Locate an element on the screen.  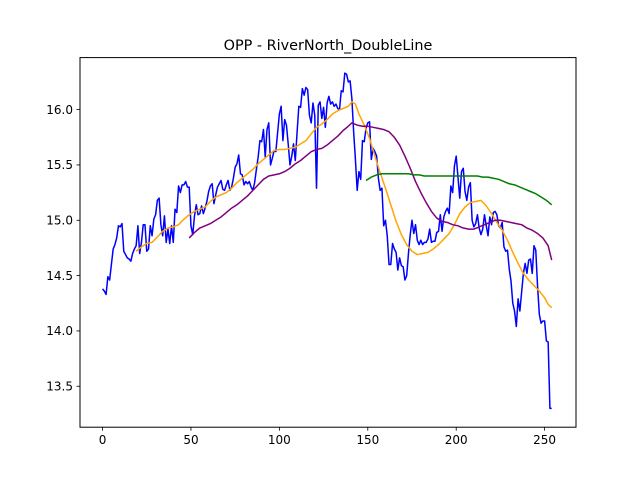
y-tick-label: 16.0 is located at coordinates (59, 110).